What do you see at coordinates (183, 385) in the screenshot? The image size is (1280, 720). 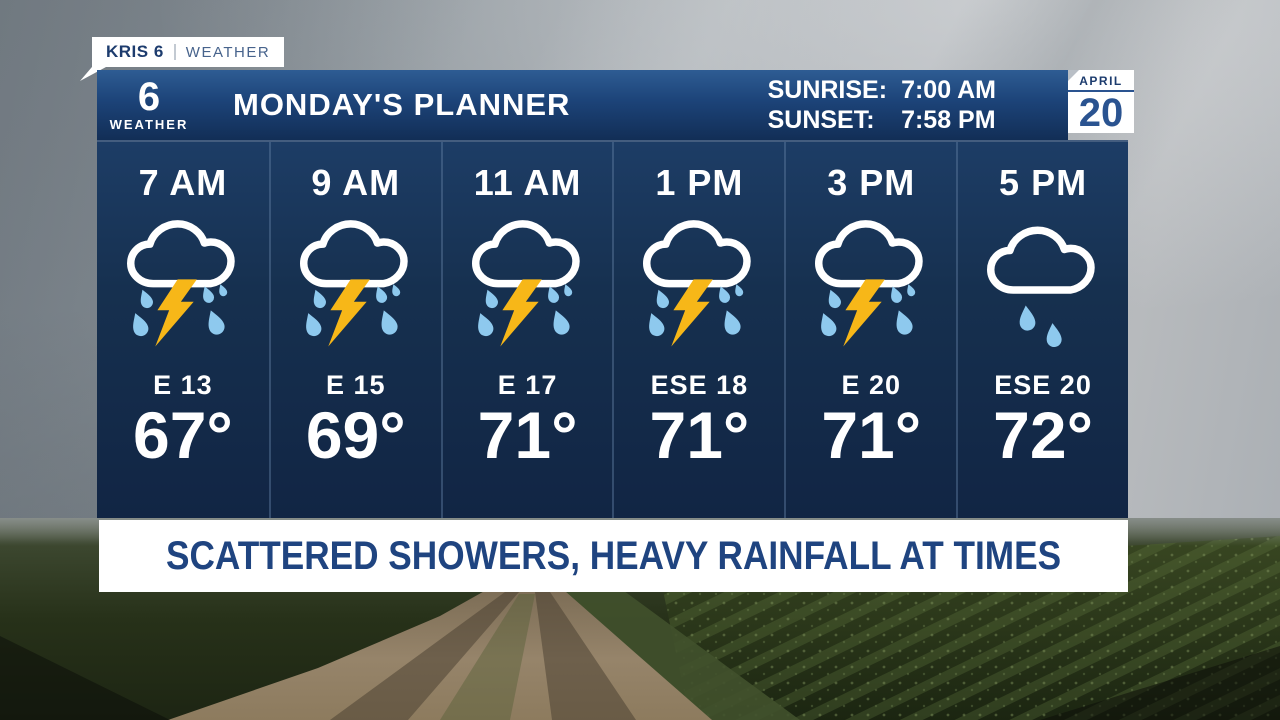 I see `wind-label: E 13` at bounding box center [183, 385].